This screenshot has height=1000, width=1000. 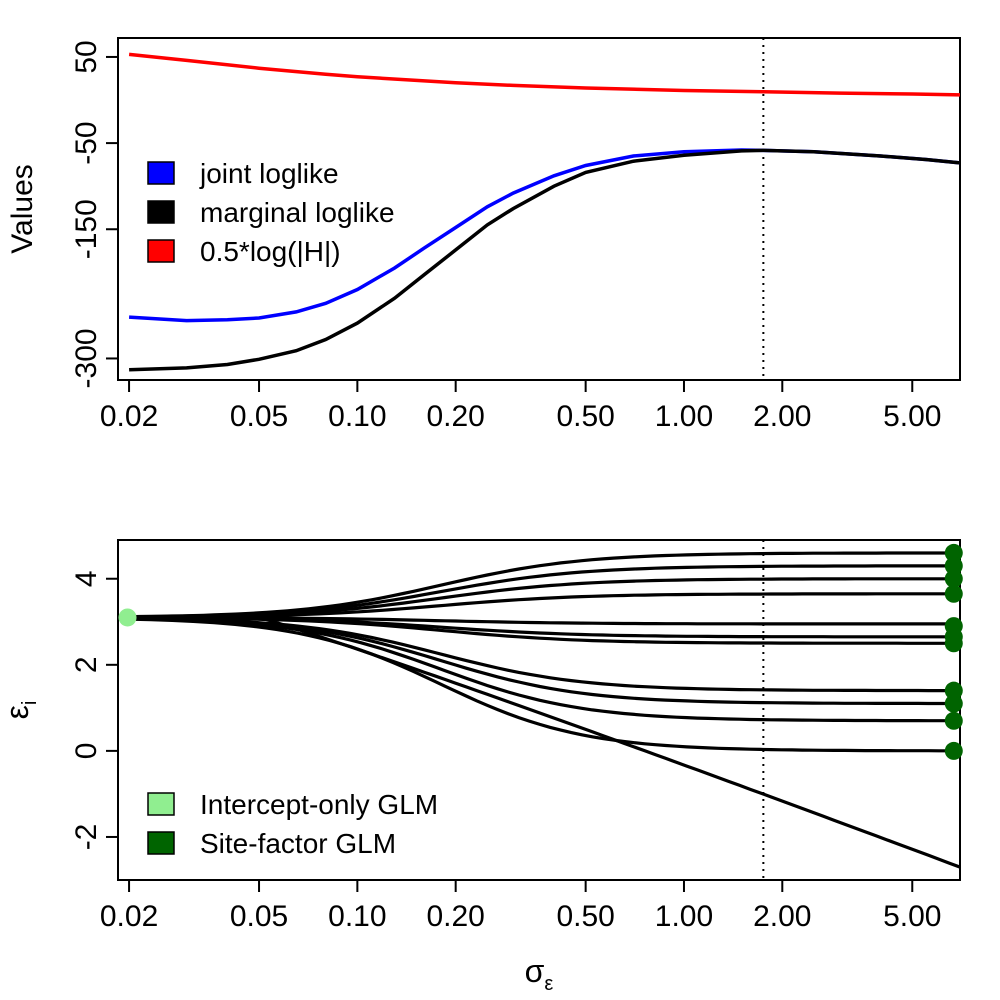 What do you see at coordinates (30, 703) in the screenshot?
I see `y-axis-subscript: i` at bounding box center [30, 703].